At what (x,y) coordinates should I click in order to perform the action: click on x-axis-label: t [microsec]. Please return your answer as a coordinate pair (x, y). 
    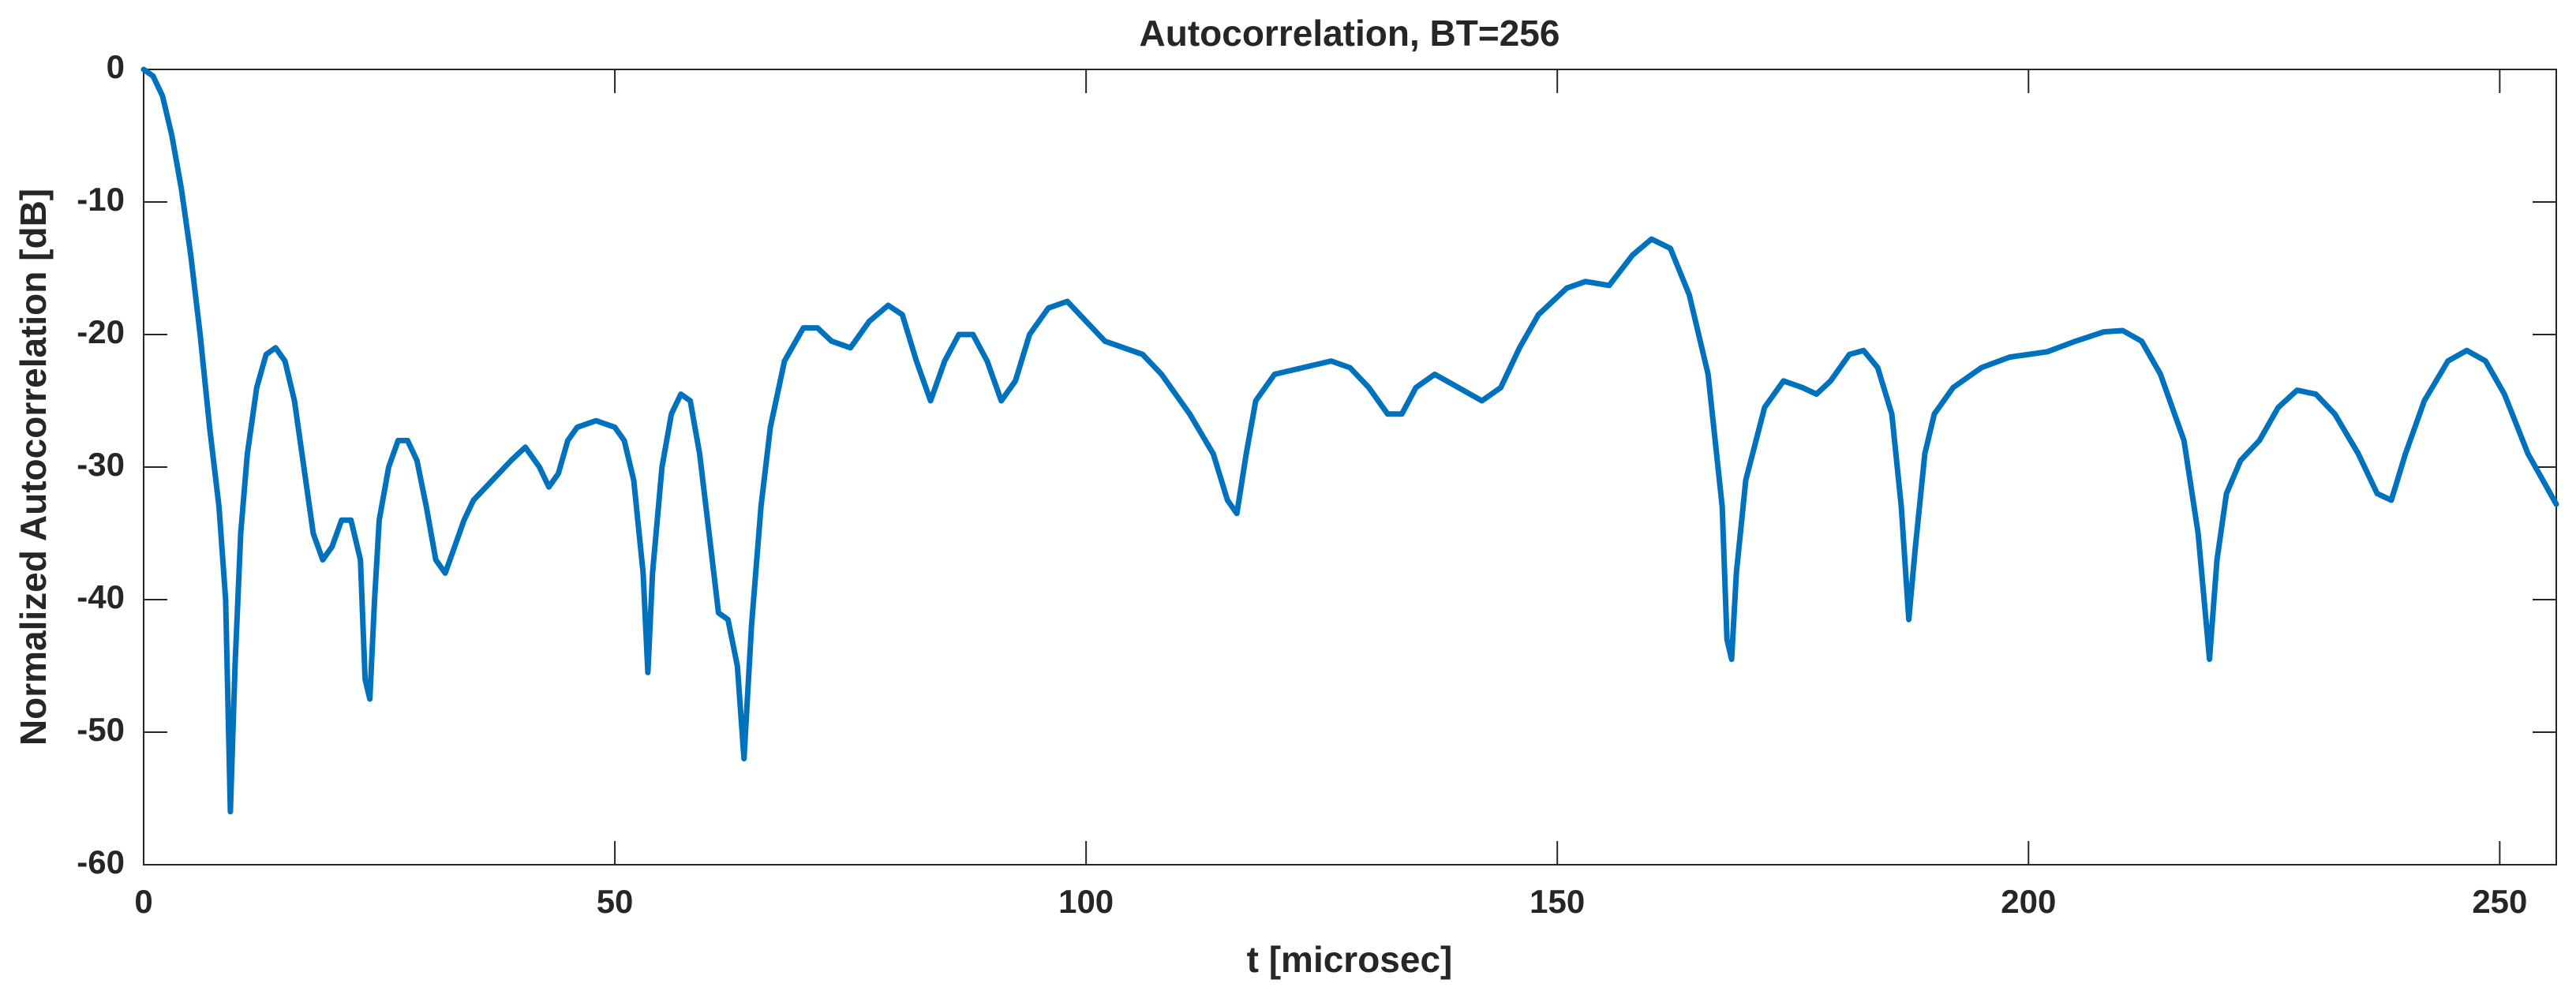
    Looking at the image, I should click on (1350, 959).